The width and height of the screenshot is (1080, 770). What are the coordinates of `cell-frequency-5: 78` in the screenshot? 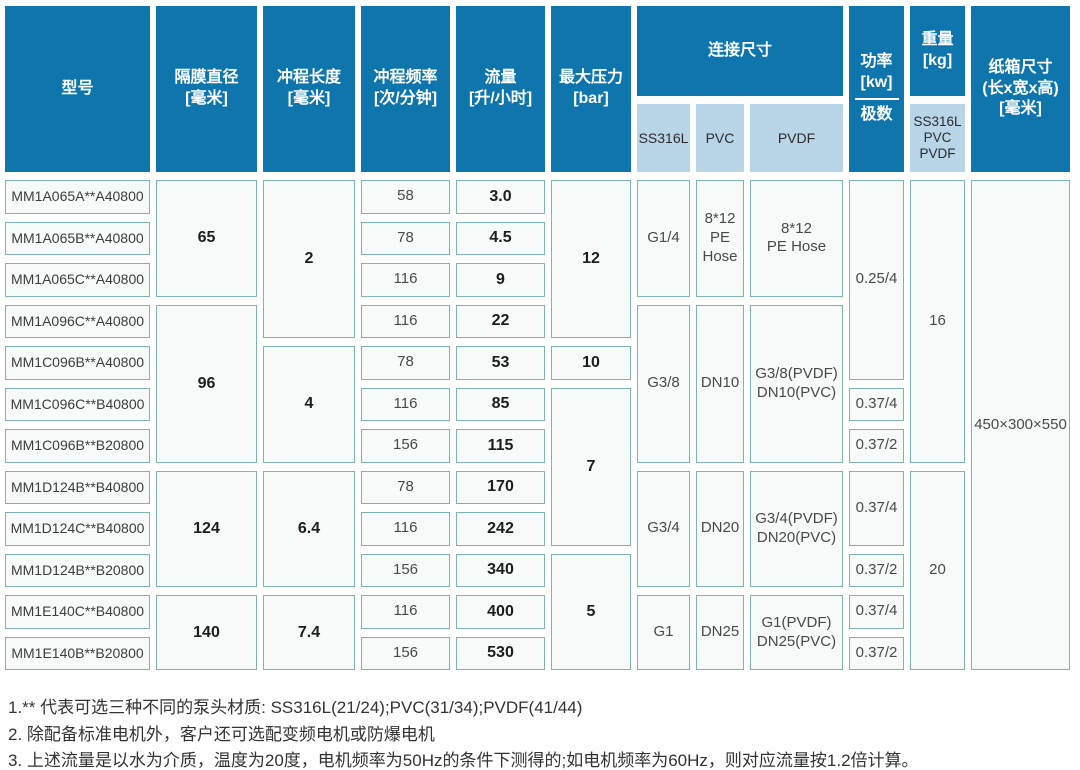 It's located at (405, 363).